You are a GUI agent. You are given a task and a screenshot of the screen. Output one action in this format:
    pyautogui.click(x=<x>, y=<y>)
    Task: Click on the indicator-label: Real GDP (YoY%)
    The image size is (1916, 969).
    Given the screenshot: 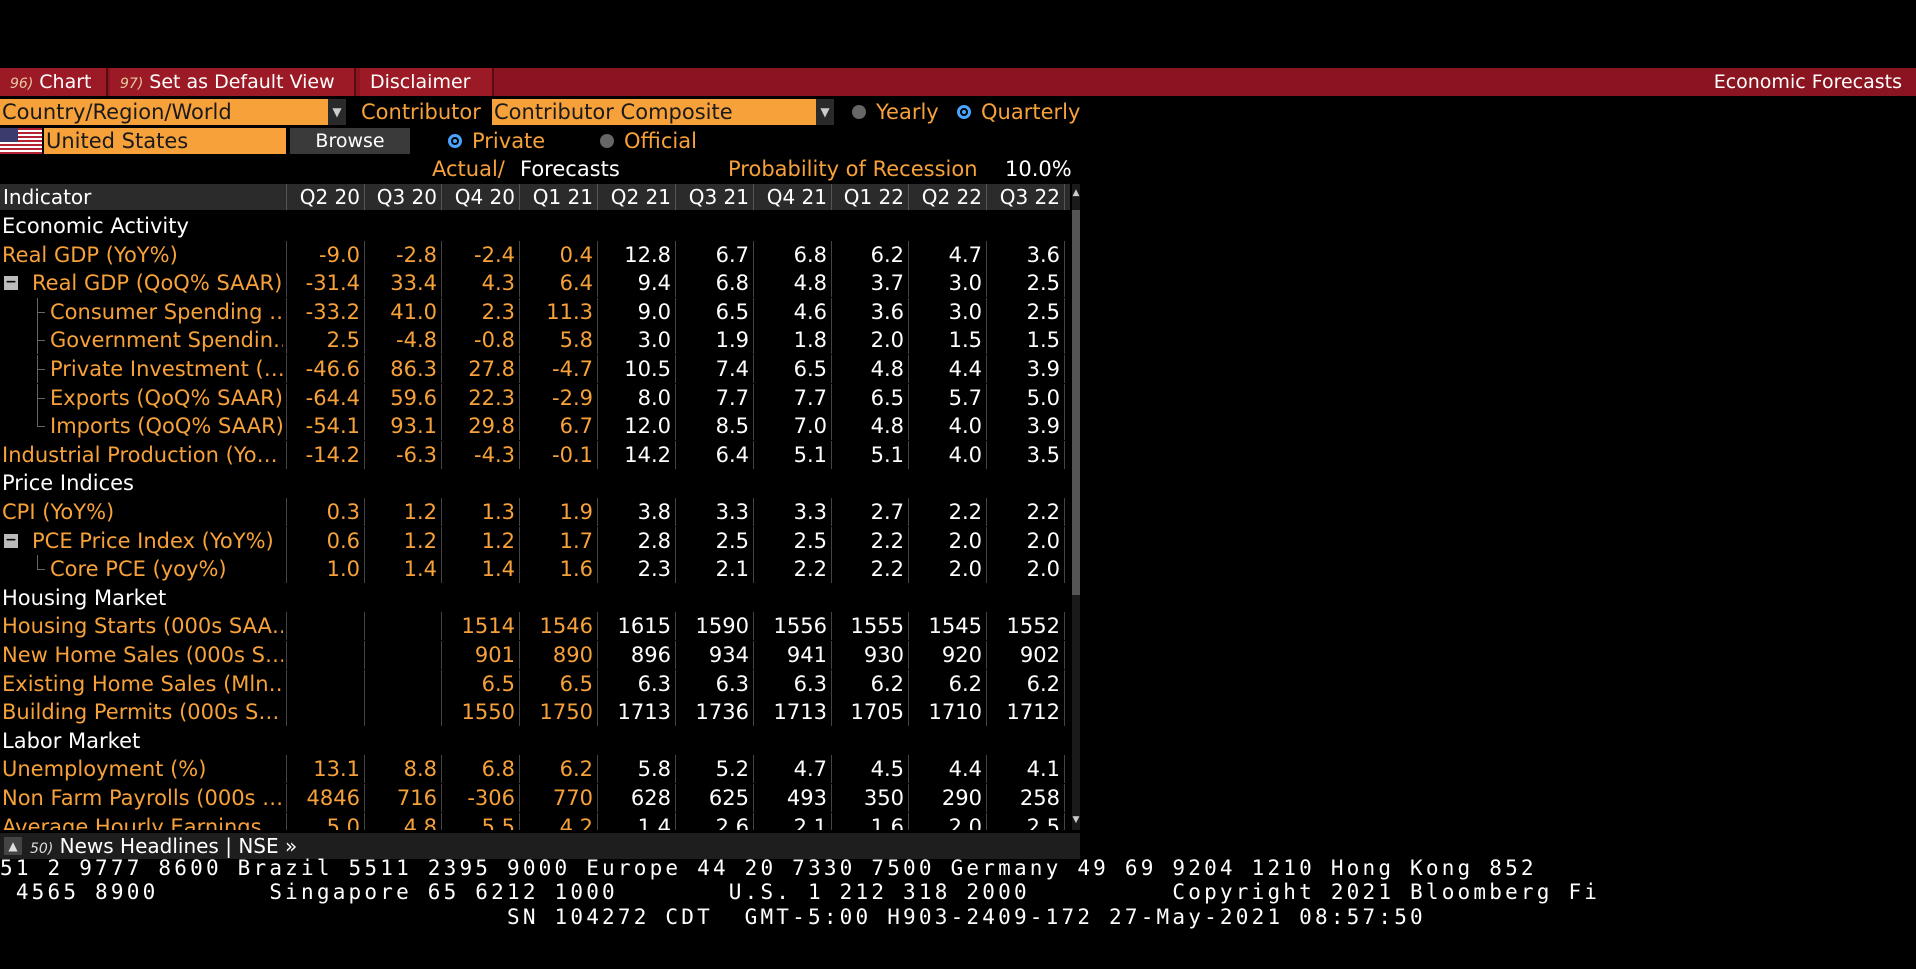 What is the action you would take?
    pyautogui.click(x=90, y=254)
    